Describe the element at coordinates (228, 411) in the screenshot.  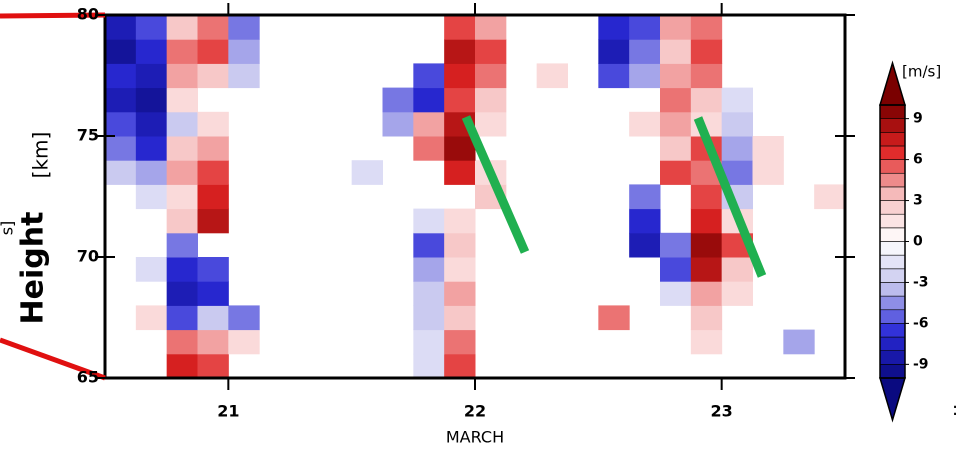
I see `x-tick-label: 21` at that location.